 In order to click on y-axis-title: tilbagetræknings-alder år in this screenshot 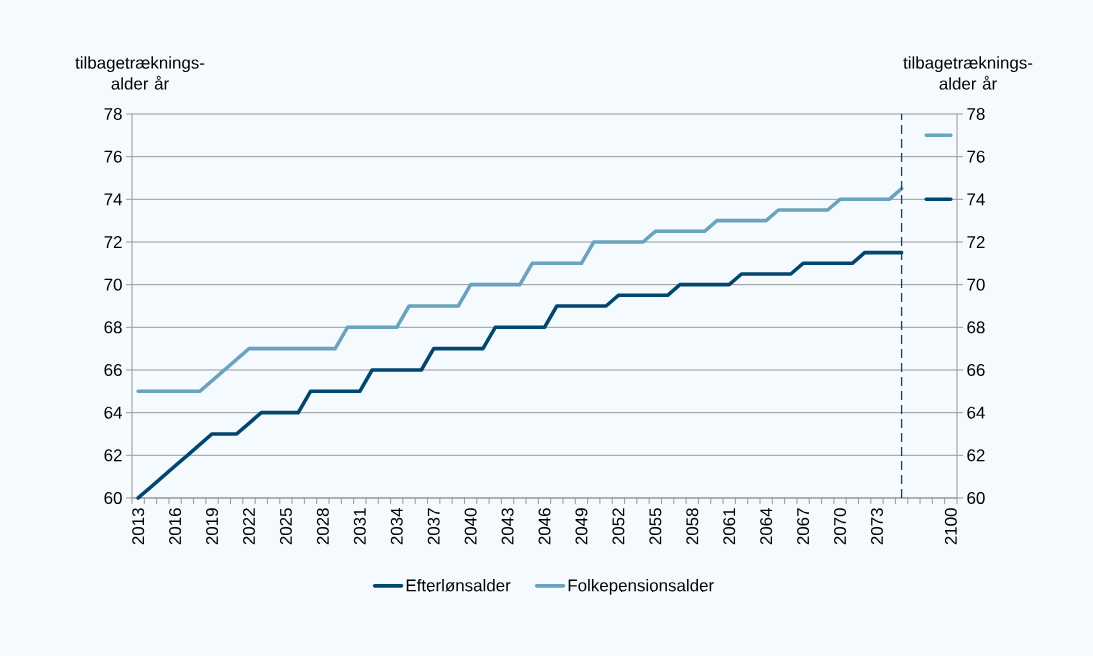, I will do `click(140, 73)`.